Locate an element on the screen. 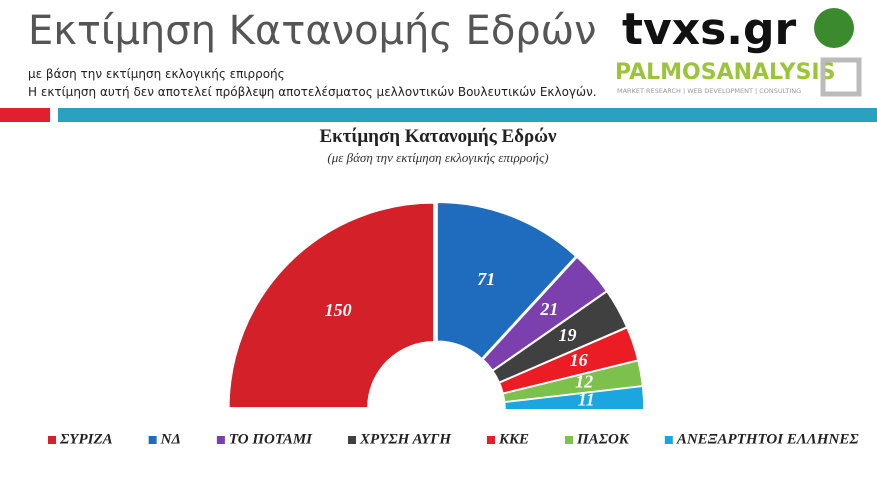 Image resolution: width=877 pixels, height=481 pixels. slide-title: Εκτίμηση Κατανομής Εδρών is located at coordinates (312, 31).